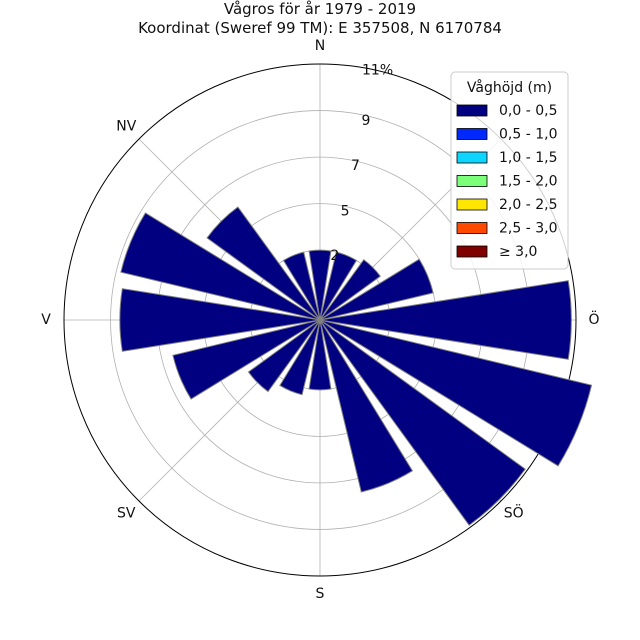  I want to click on bar-sv, so click(284, 356).